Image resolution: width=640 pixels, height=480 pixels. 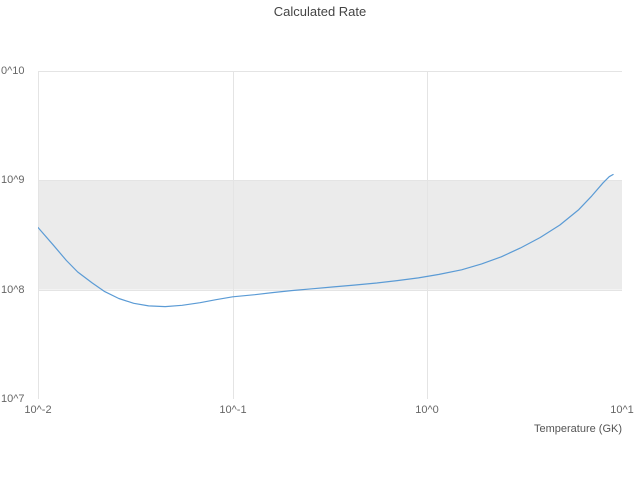 I want to click on x-tick-label-1e-1: 10^-1, so click(x=233, y=410).